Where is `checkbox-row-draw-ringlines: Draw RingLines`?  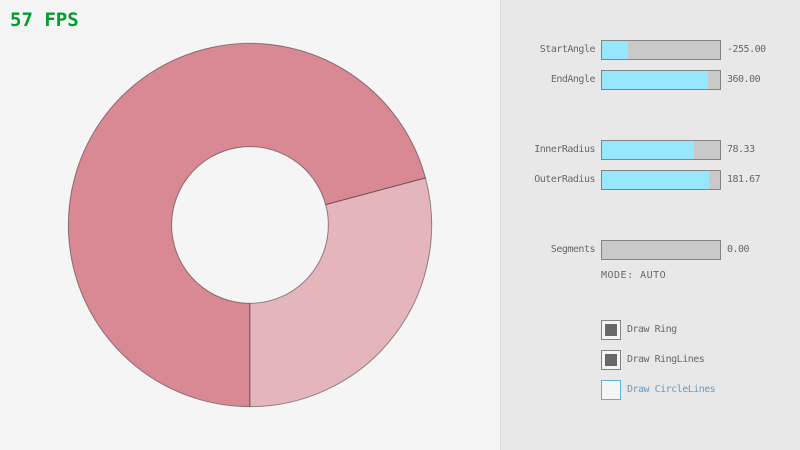
checkbox-row-draw-ringlines: Draw RingLines is located at coordinates (650, 360).